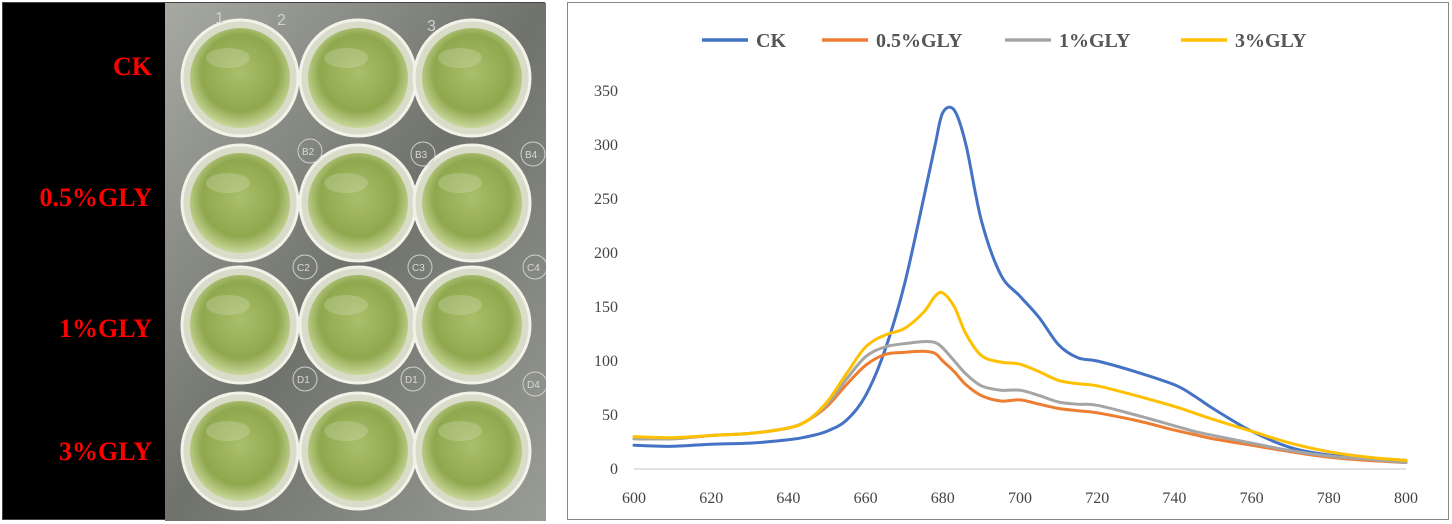  What do you see at coordinates (1174, 498) in the screenshot?
I see `x-tick-label: 740` at bounding box center [1174, 498].